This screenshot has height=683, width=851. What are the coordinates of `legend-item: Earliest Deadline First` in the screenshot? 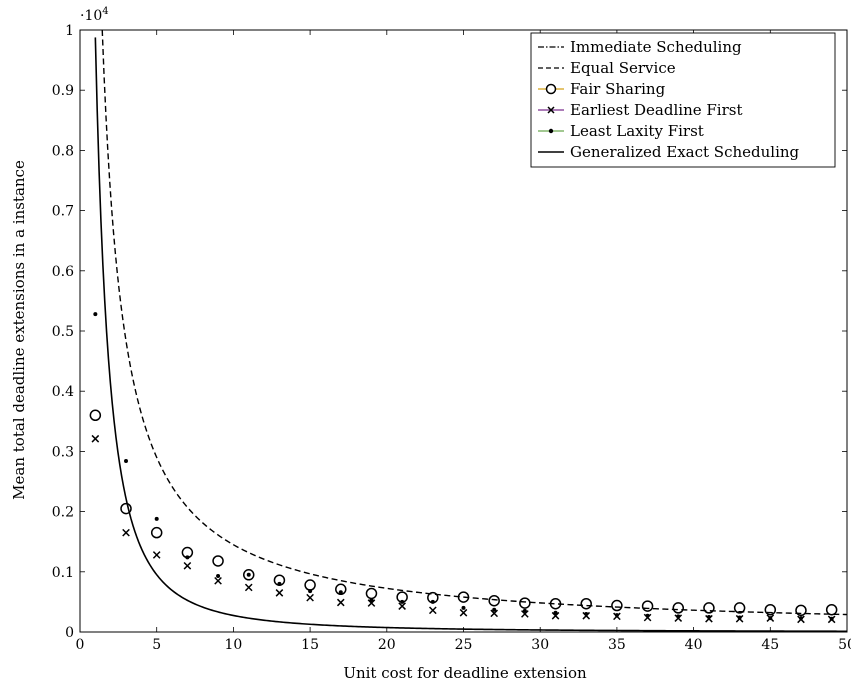 It's located at (640, 110).